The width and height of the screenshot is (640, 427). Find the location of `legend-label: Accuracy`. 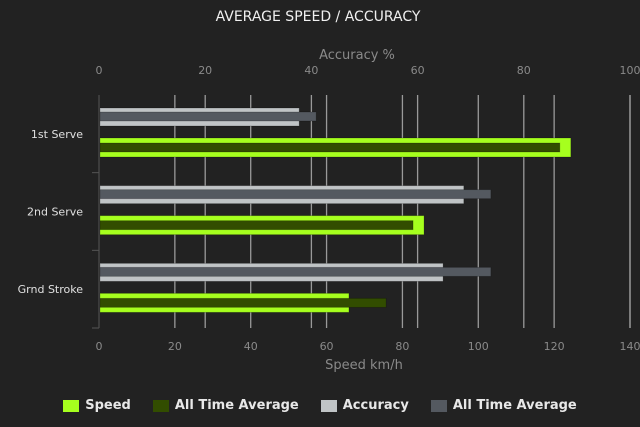

legend-label: Accuracy is located at coordinates (375, 405).